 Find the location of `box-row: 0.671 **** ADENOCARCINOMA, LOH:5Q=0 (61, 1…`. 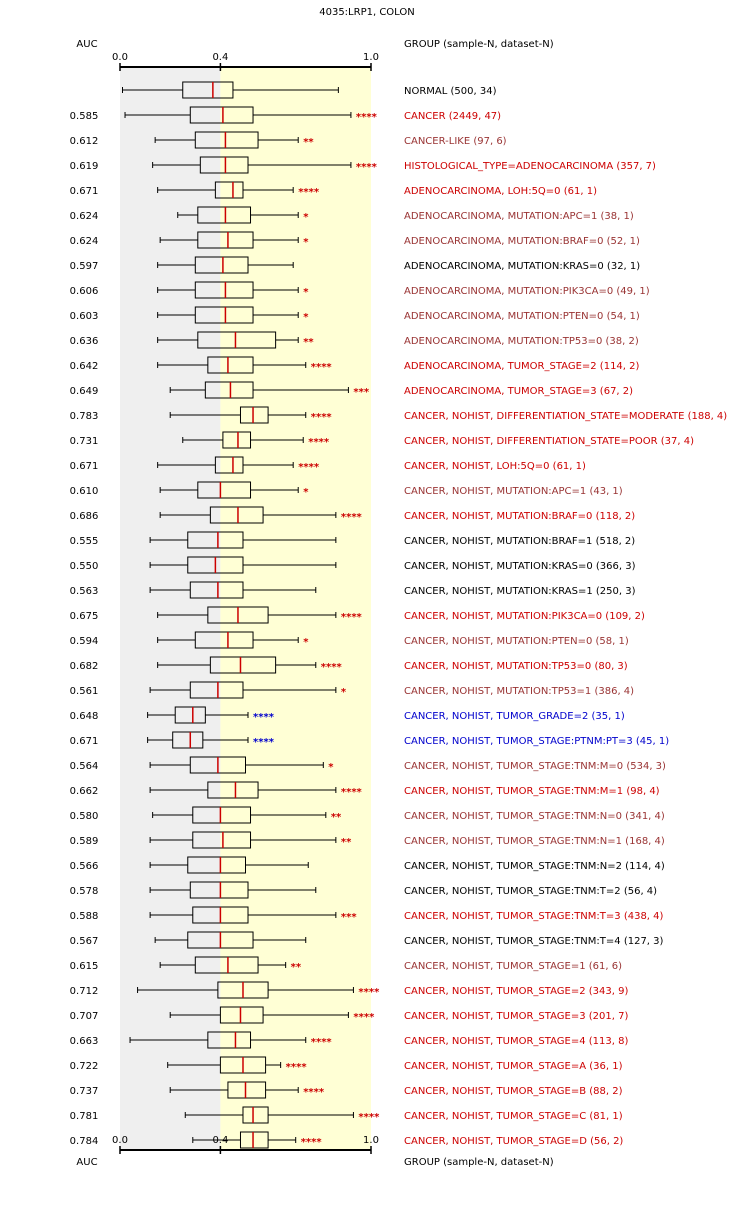

box-row: 0.671 **** ADENOCARCINOMA, LOH:5Q=0 (61, 1… is located at coordinates (333, 190).